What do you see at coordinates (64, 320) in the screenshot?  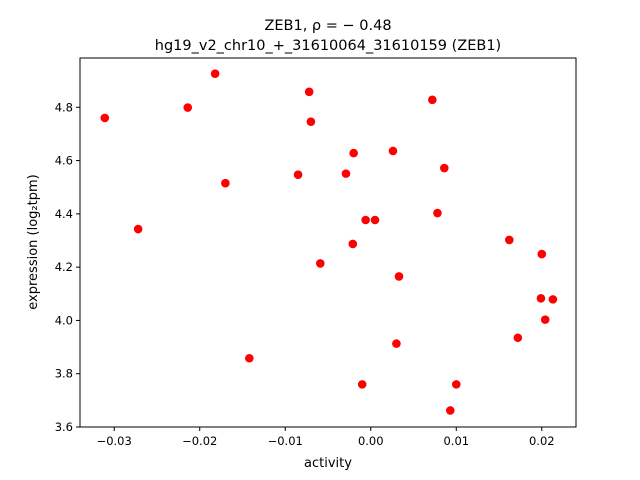 I see `y-tick-label: 4.0` at bounding box center [64, 320].